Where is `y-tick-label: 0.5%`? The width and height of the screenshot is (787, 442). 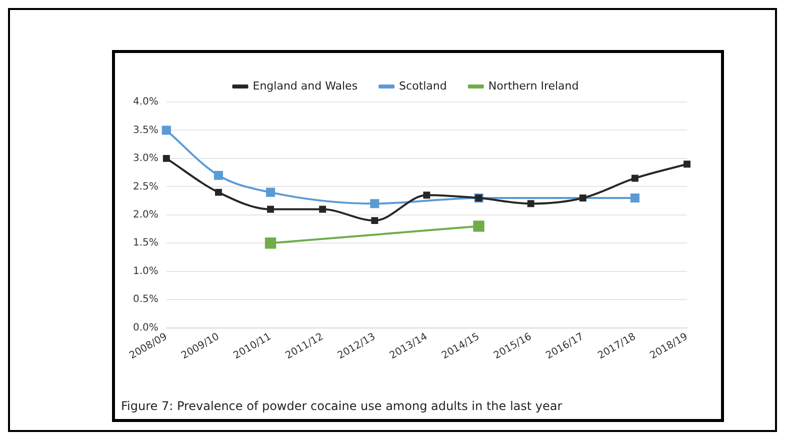 y-tick-label: 0.5% is located at coordinates (145, 300).